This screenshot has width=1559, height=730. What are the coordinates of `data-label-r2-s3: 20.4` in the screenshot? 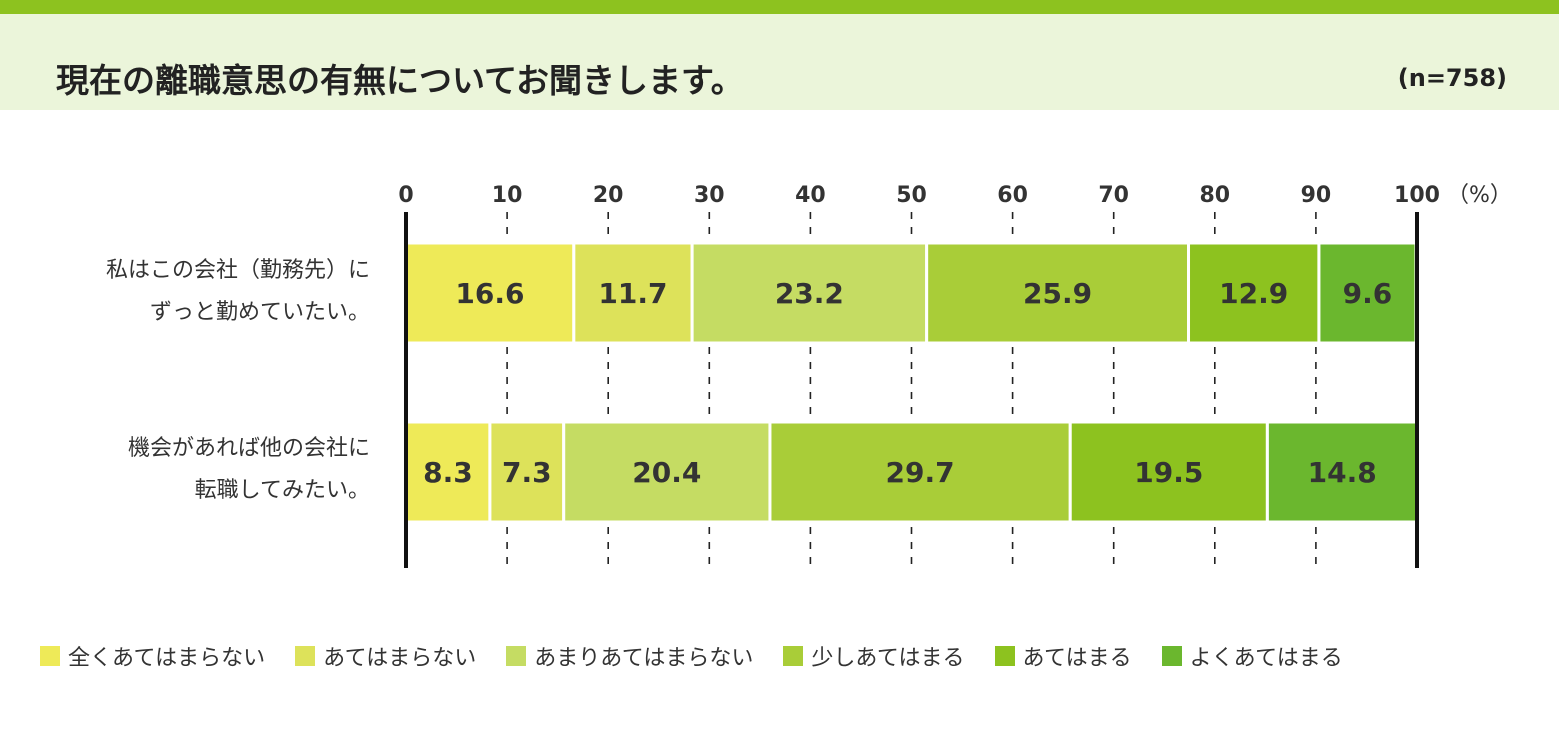 It's located at (666, 472).